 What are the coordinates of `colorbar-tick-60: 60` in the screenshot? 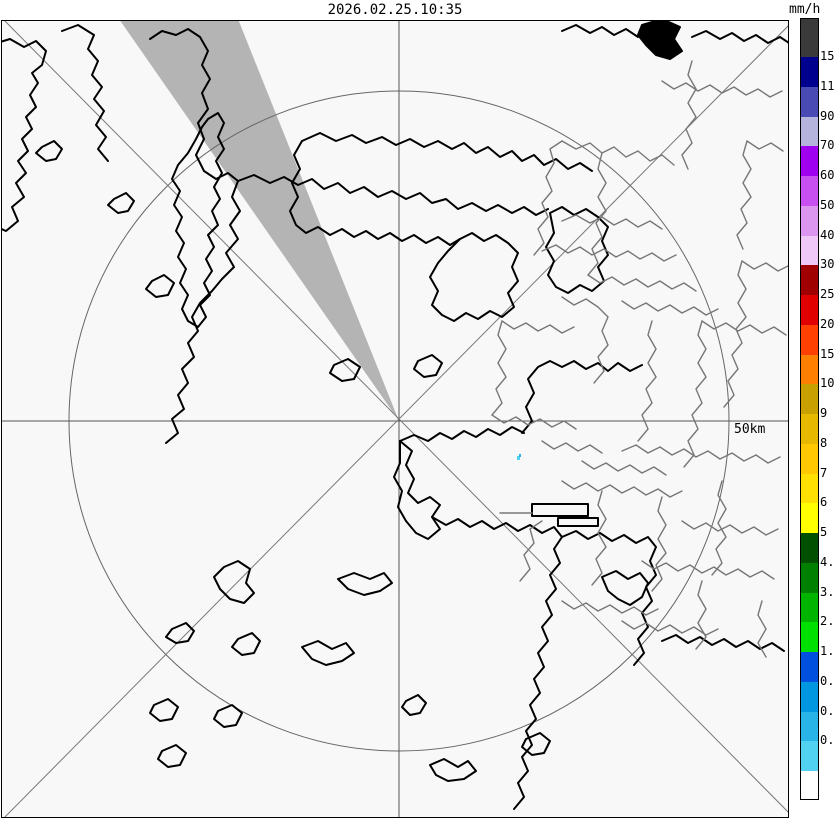 It's located at (827, 175).